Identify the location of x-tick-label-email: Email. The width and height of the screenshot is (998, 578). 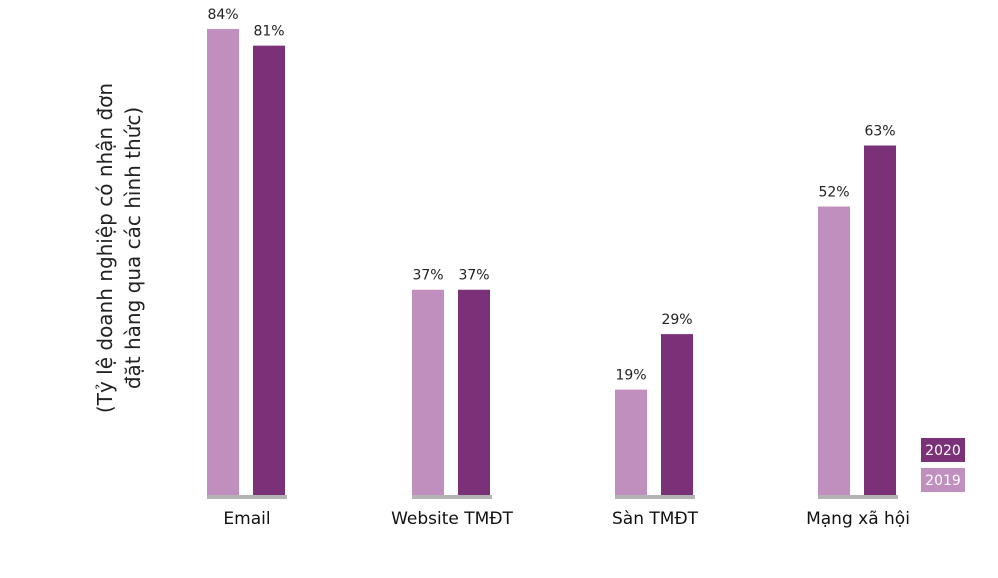
(246, 519).